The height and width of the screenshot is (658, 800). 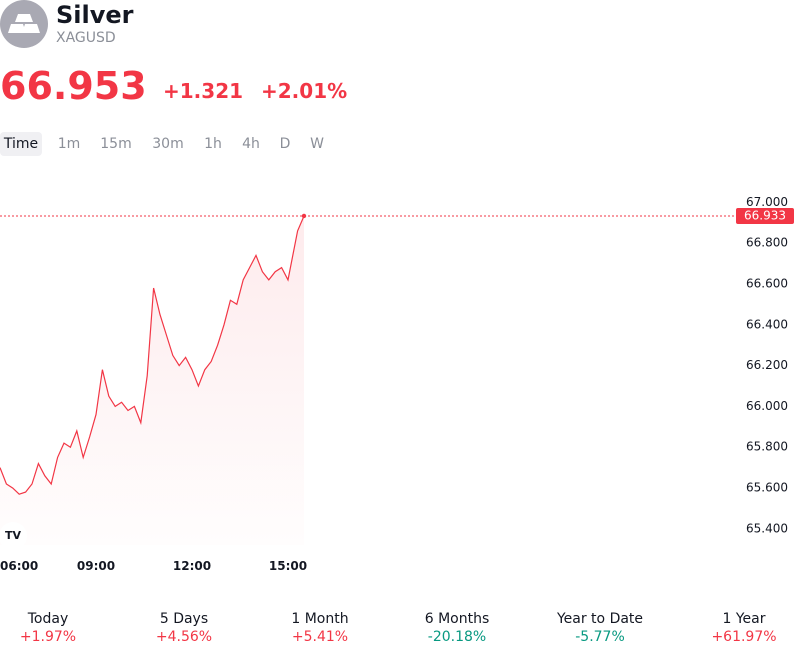 I want to click on price-change-percent: +2.01%, so click(x=304, y=91).